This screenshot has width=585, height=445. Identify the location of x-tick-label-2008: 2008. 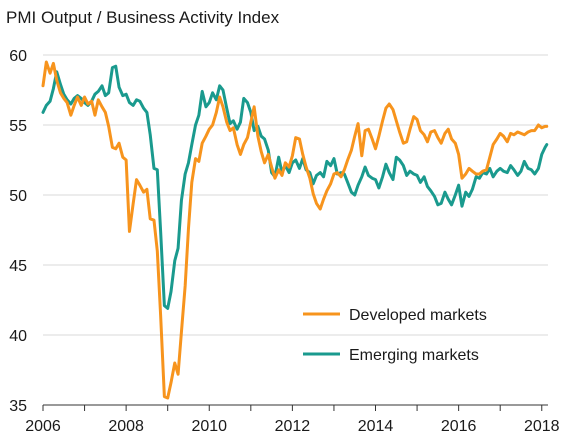
(126, 426).